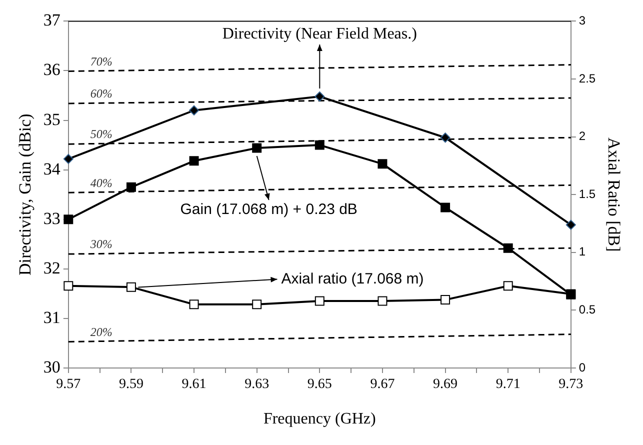 This screenshot has width=643, height=445. I want to click on x-tick-label: 9.73, so click(571, 384).